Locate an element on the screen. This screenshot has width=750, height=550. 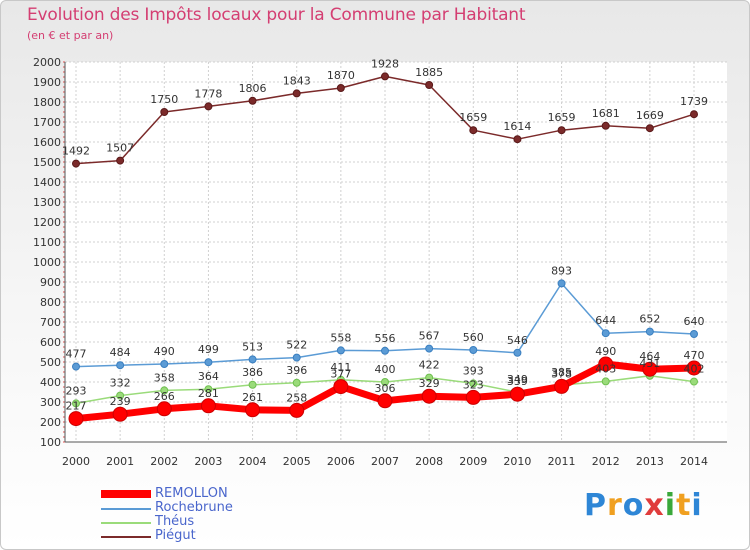
data-label-theus-2005: 396 is located at coordinates (296, 370).